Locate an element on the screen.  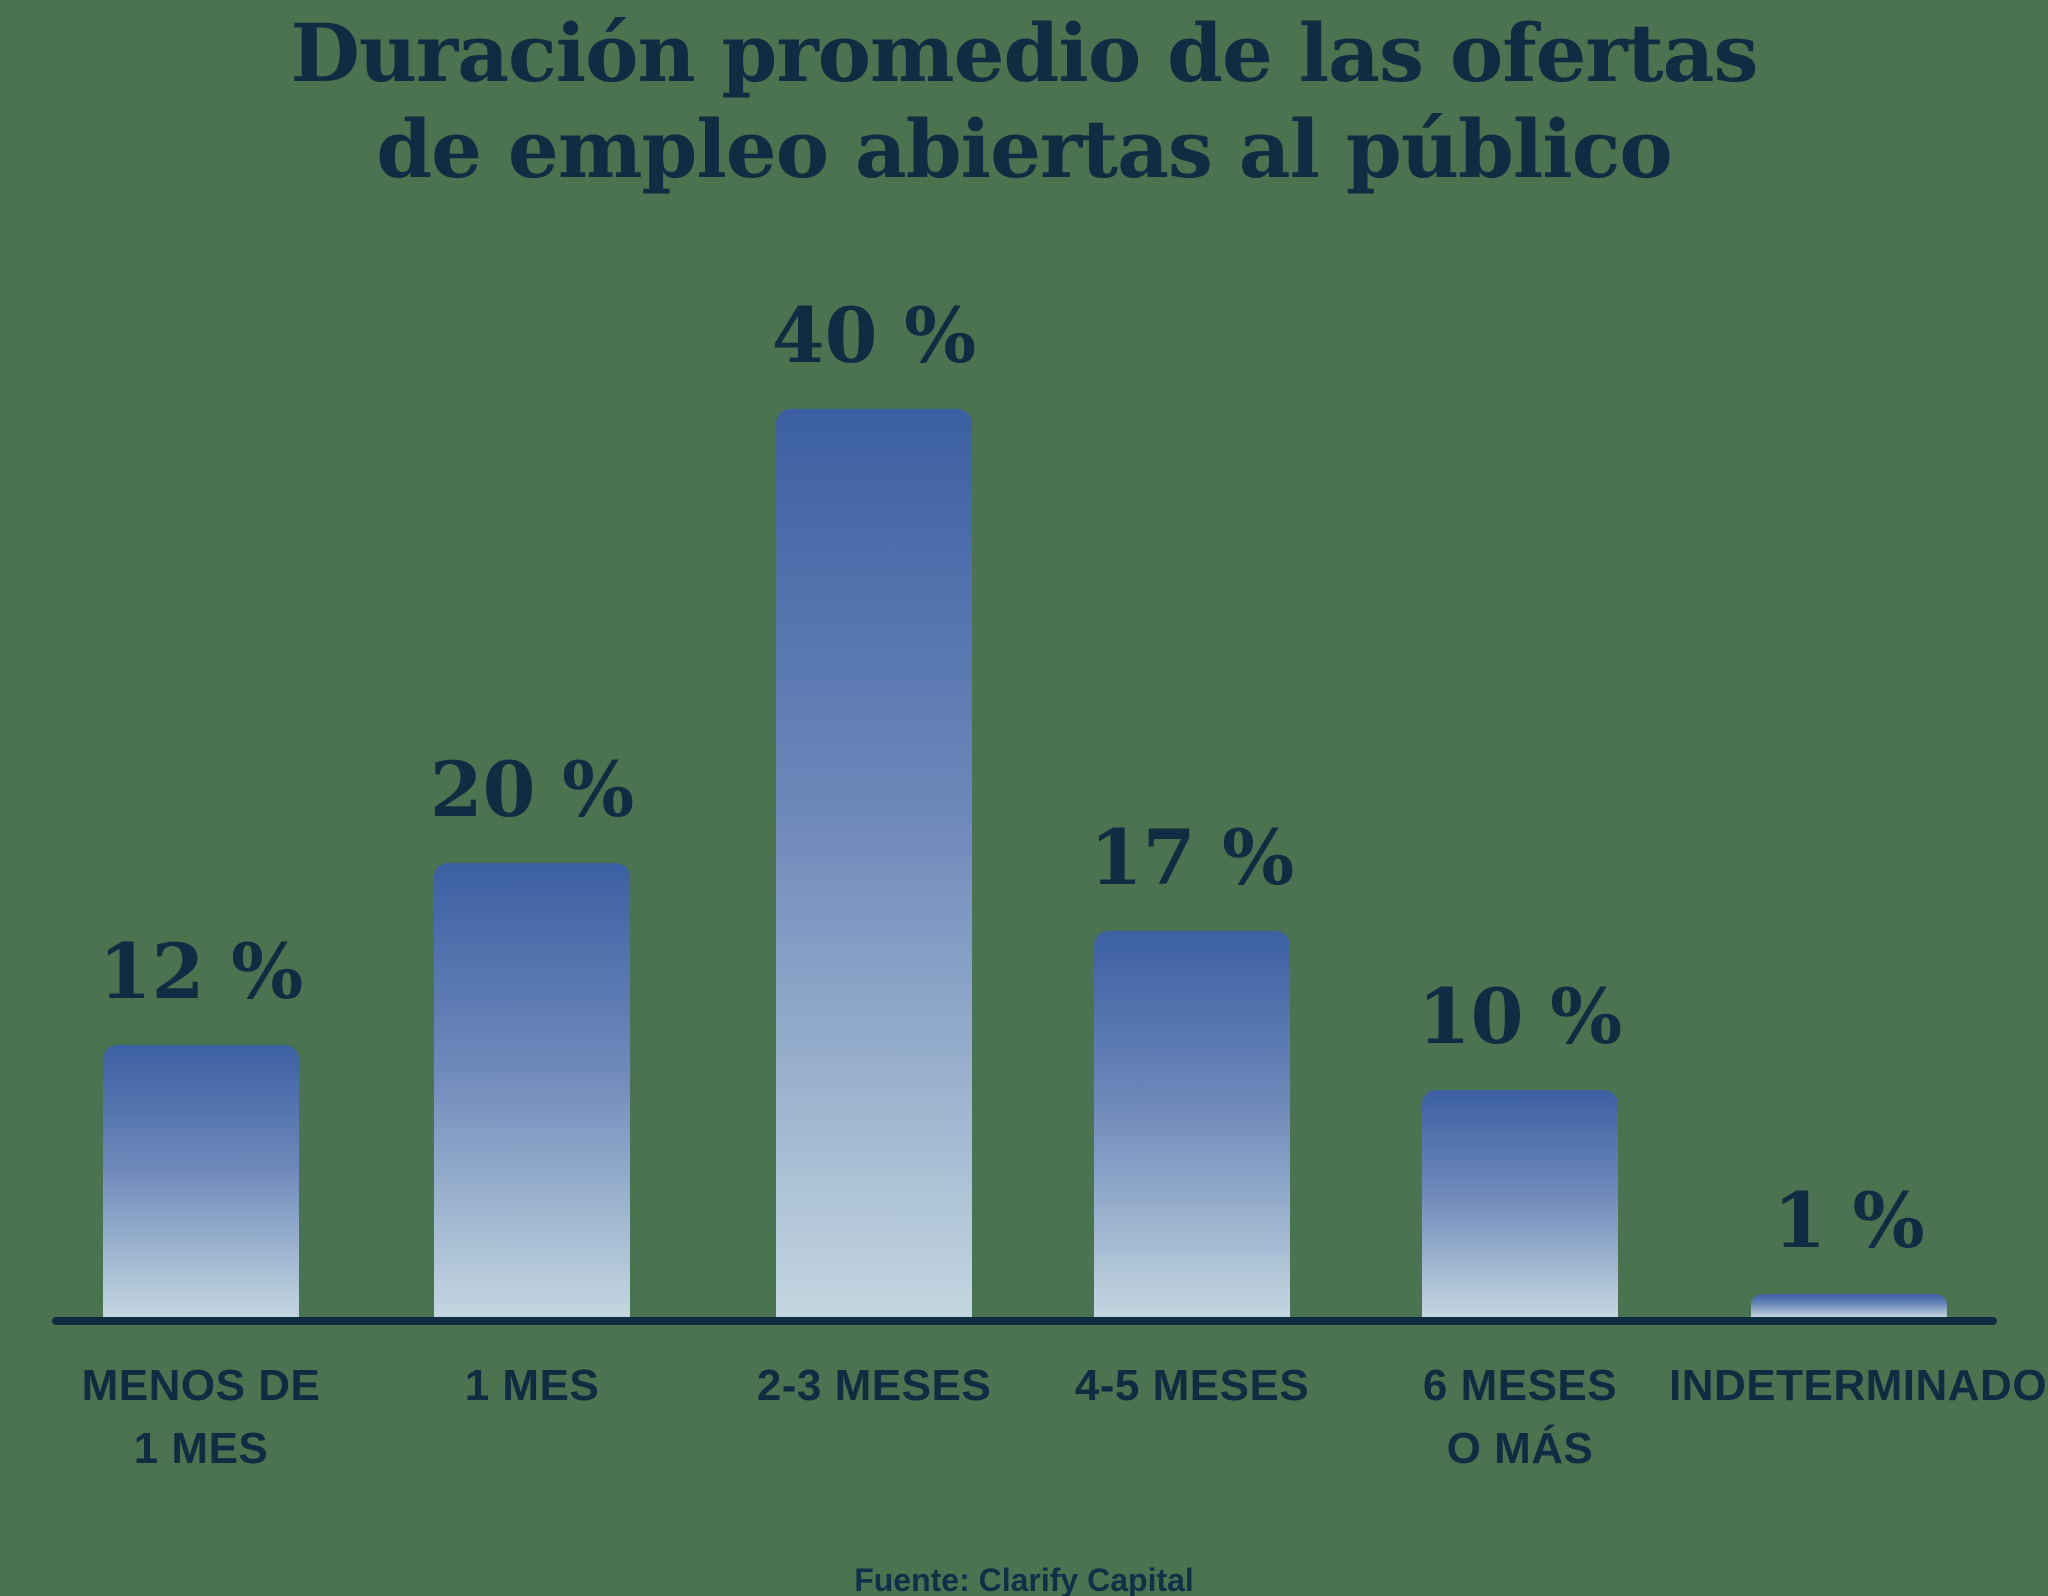
bar-group-2-3-meses: 40 % is located at coordinates (874, 807).